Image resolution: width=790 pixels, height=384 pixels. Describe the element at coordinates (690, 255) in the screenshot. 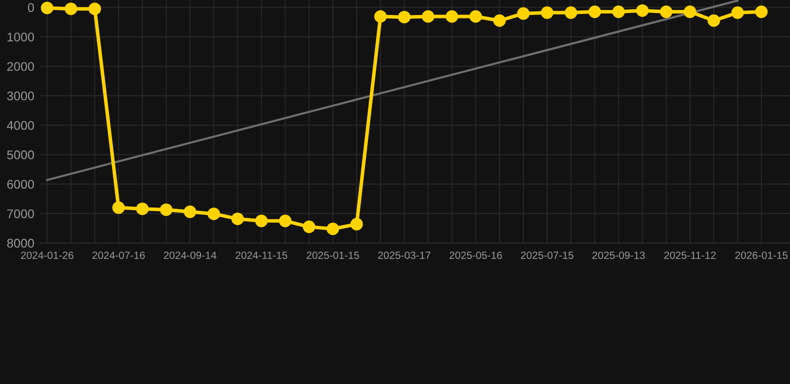

I see `x-tick-label: 2025-11-12` at that location.